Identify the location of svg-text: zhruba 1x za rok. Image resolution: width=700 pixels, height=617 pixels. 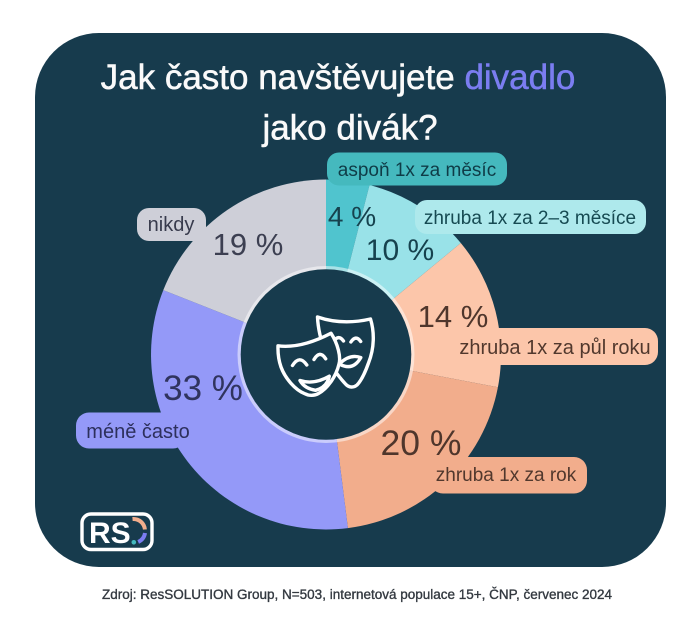
(506, 475).